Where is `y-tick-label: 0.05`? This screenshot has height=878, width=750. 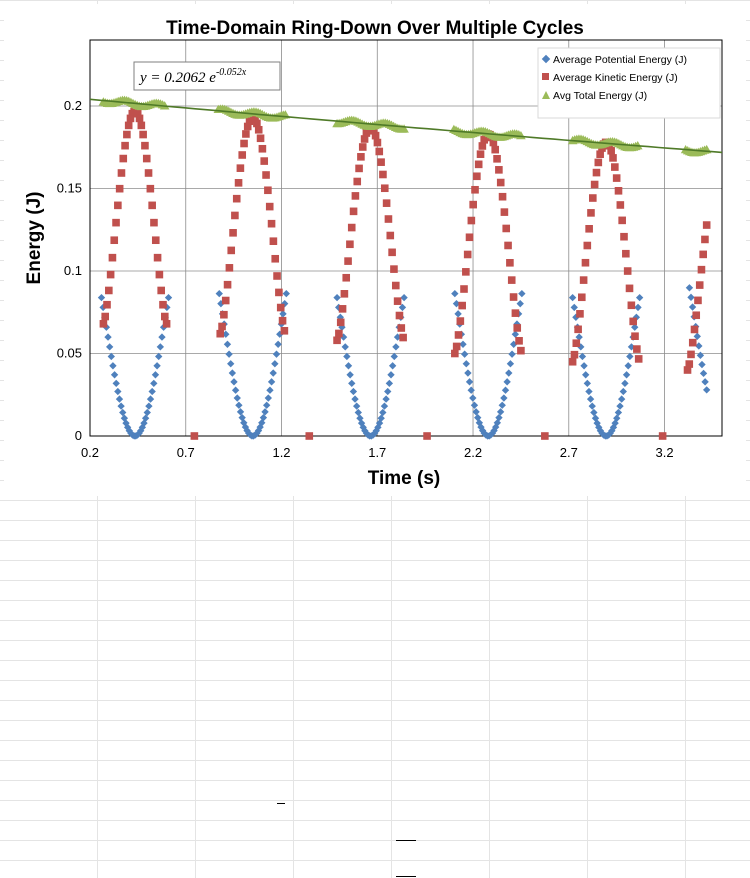
y-tick-label: 0.05 is located at coordinates (69, 353).